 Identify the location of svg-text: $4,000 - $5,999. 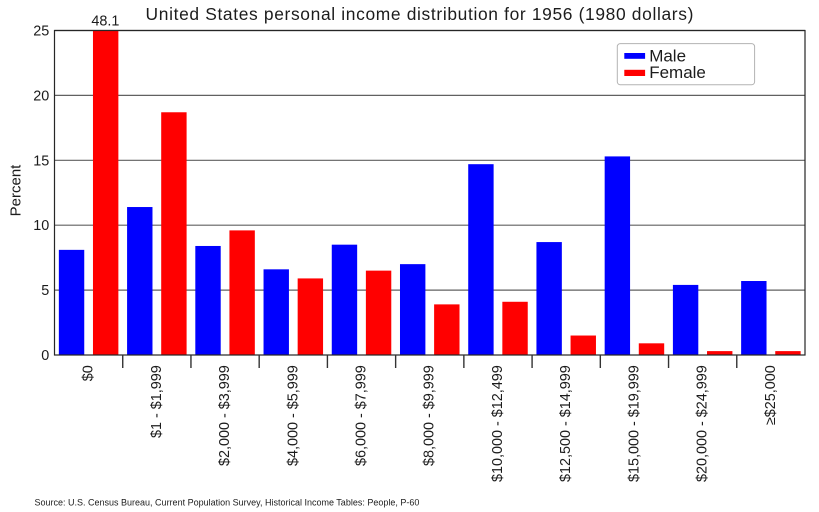
(293, 415).